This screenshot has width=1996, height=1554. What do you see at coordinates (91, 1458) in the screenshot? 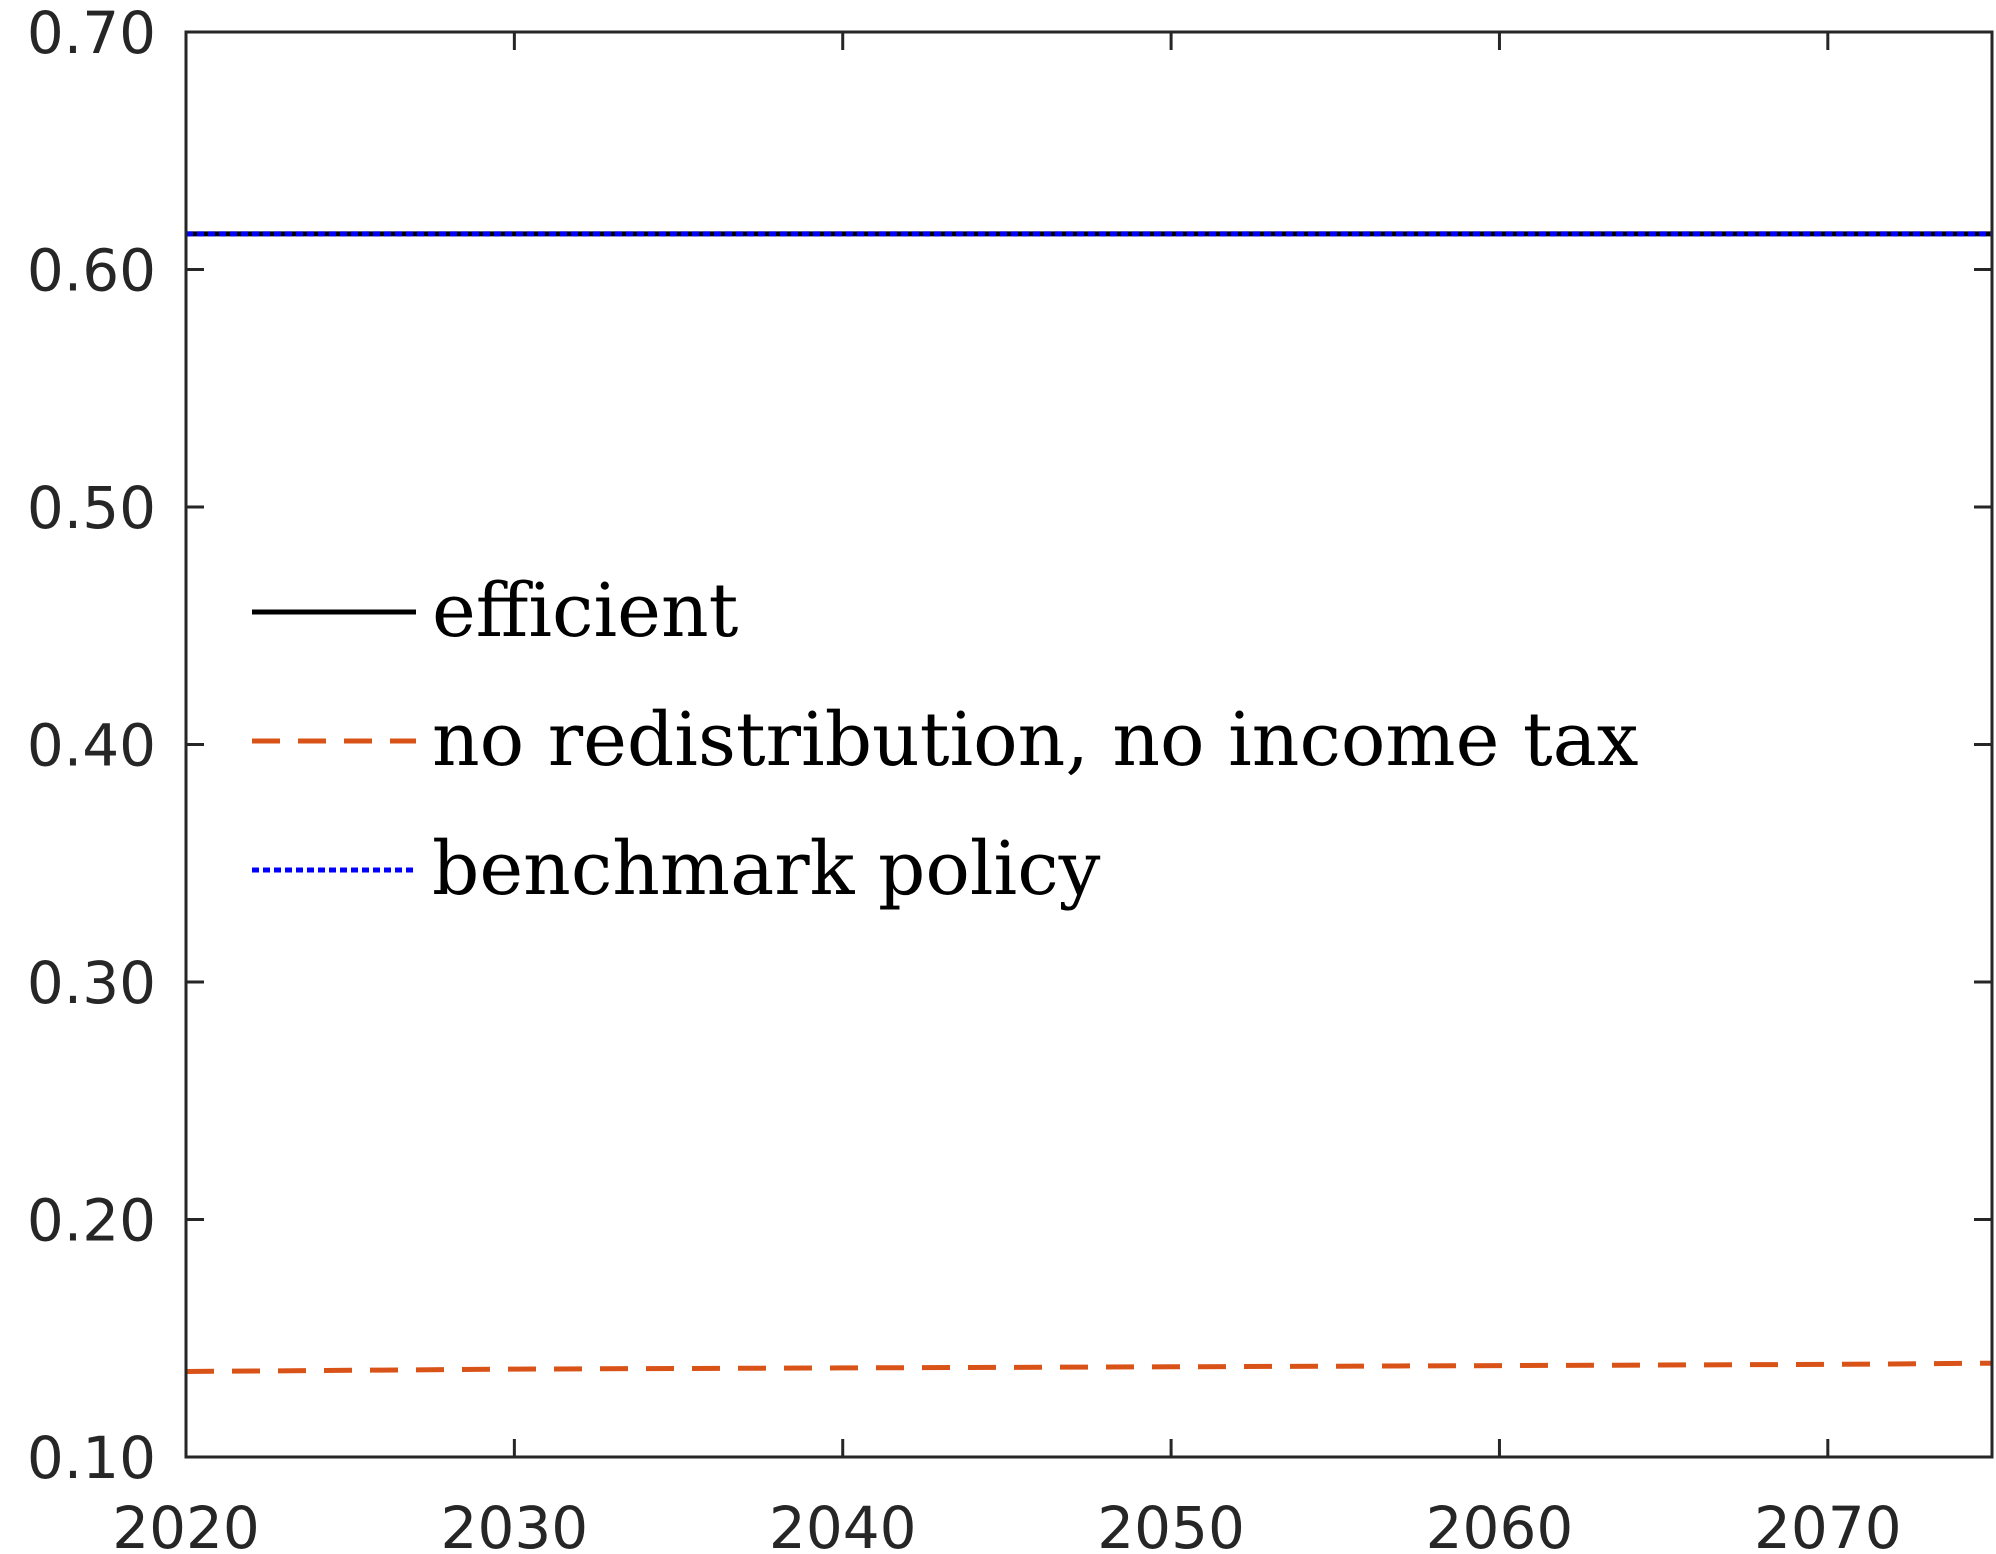
I see `y-tick-label: 0.10` at bounding box center [91, 1458].